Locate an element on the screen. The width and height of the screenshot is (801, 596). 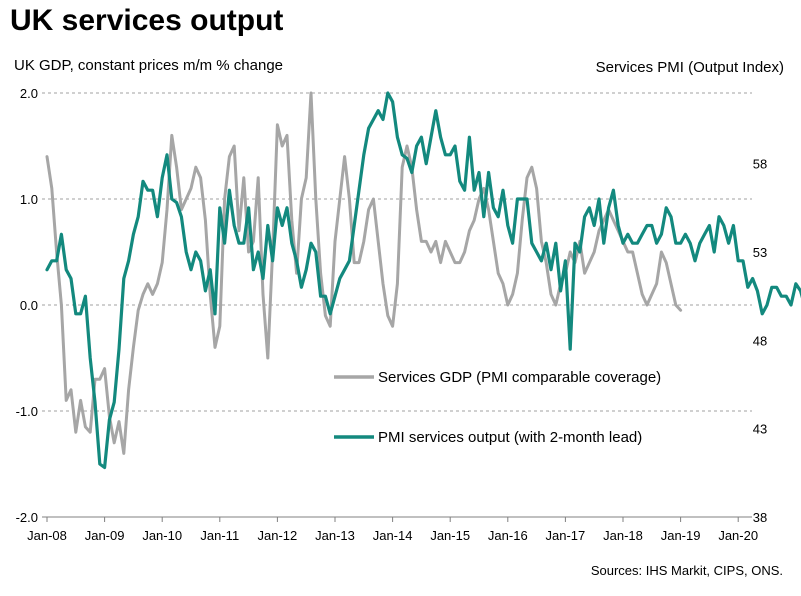
y2-tick-label: 43 is located at coordinates (760, 429).